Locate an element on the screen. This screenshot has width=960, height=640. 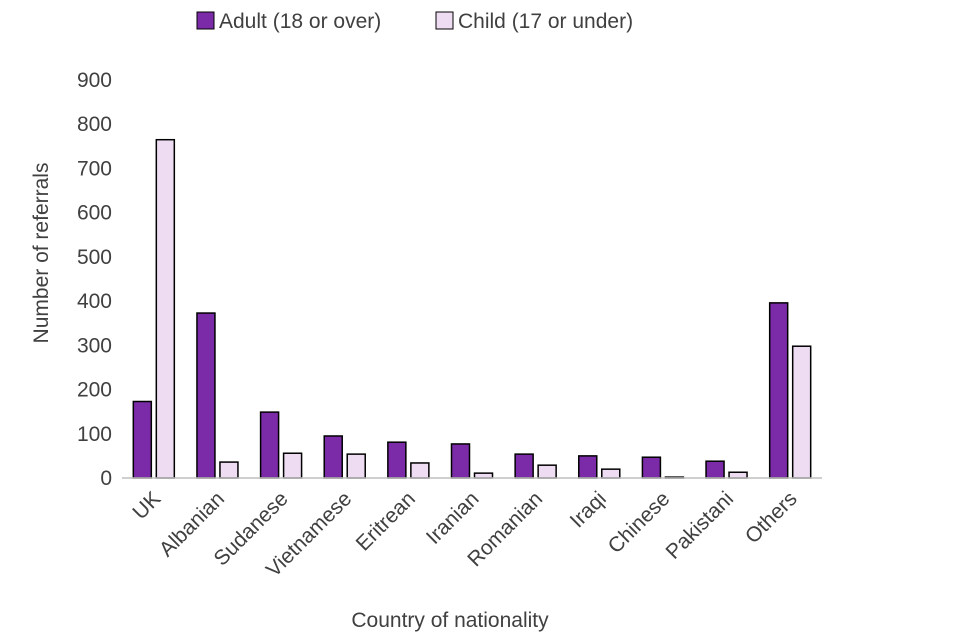
y-axis-title: Number of referrals is located at coordinates (41, 253).